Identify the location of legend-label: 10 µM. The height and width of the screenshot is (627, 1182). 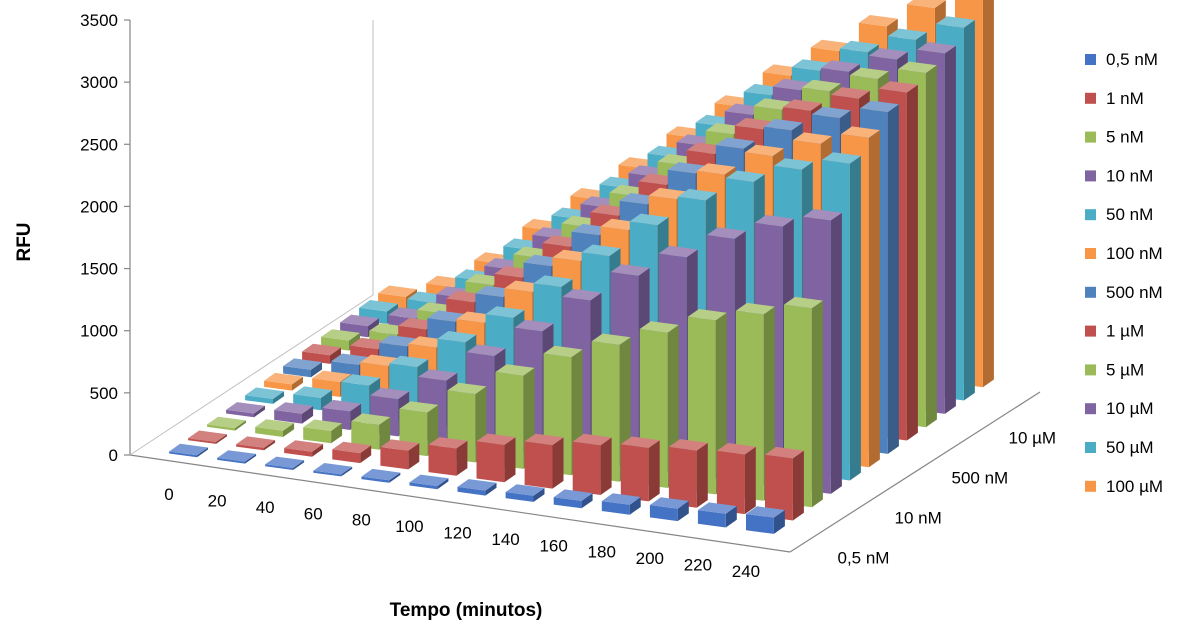
(1130, 408).